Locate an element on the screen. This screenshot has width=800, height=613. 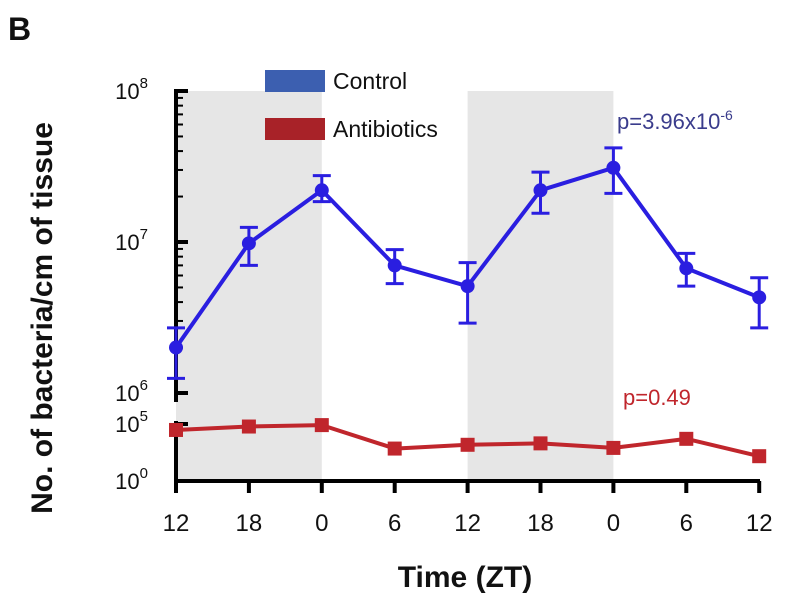
y-tick-label-lower-0: 10⁵ is located at coordinates (131, 422).